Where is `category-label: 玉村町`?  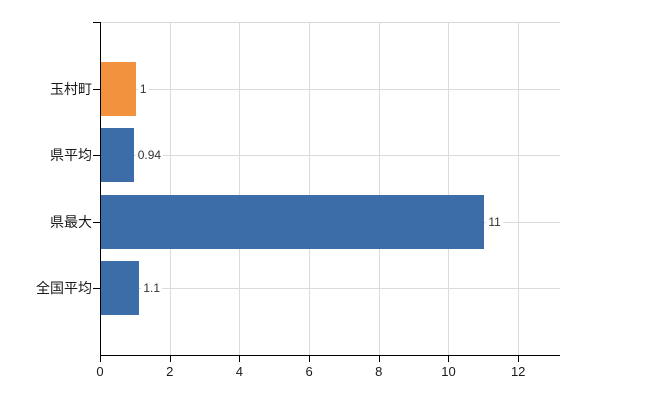 category-label: 玉村町 is located at coordinates (71, 88).